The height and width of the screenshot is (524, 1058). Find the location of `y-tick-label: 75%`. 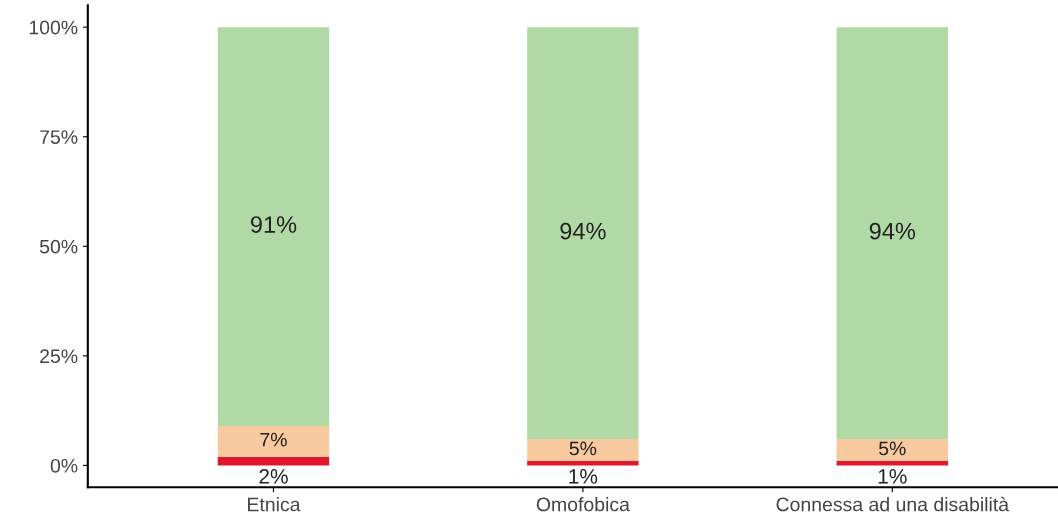

y-tick-label: 75% is located at coordinates (59, 137).